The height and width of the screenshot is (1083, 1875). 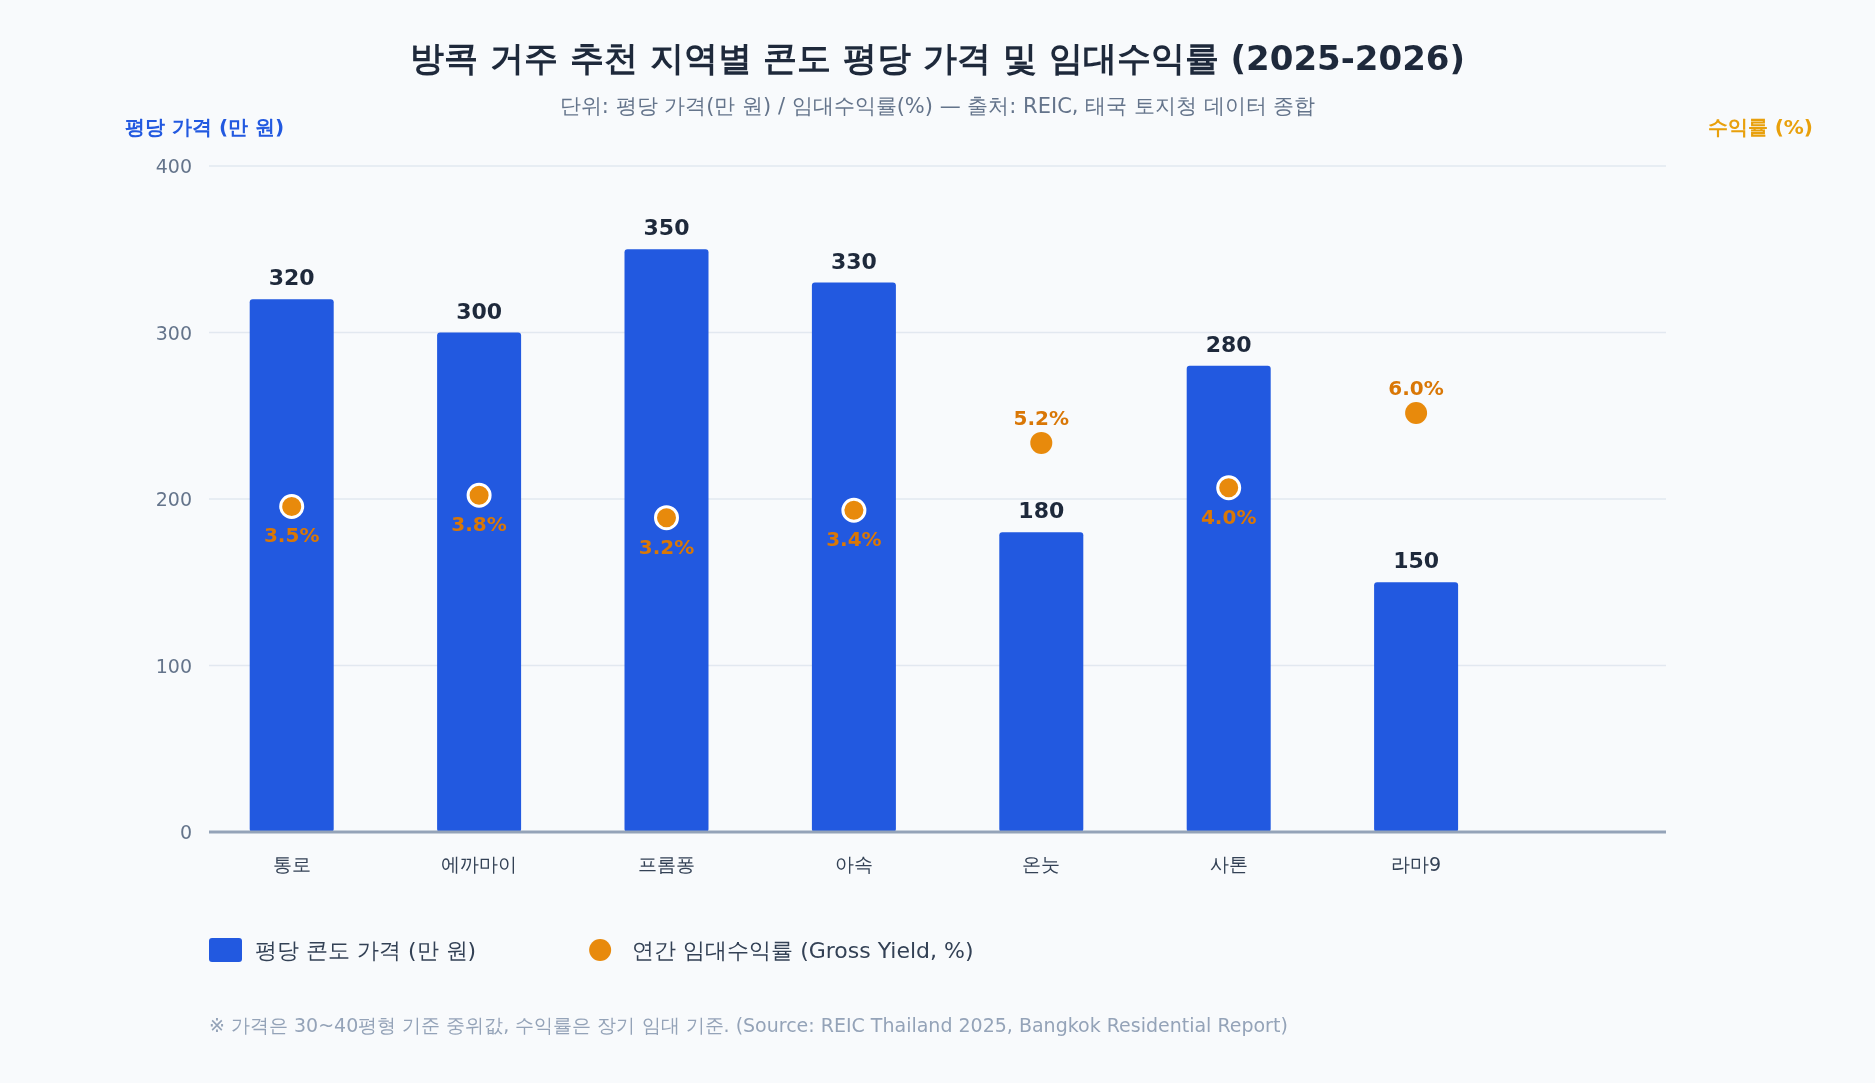 What do you see at coordinates (748, 1025) in the screenshot?
I see `text: ※ 가격은 30~40평형 기준 중위값, 수익률은 장기 임대 기준. (Source: REIC Thailand 2025, Bangkok Residential Report)` at bounding box center [748, 1025].